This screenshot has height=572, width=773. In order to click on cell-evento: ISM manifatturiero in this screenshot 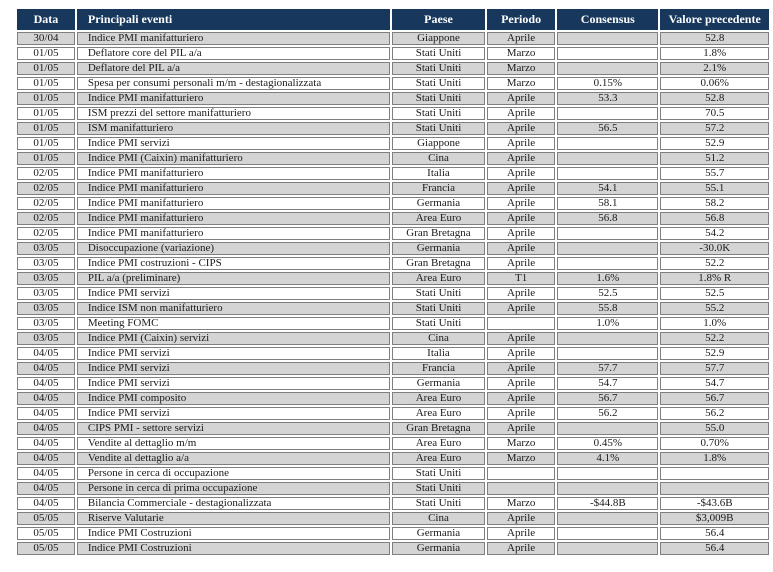, I will do `click(233, 128)`.